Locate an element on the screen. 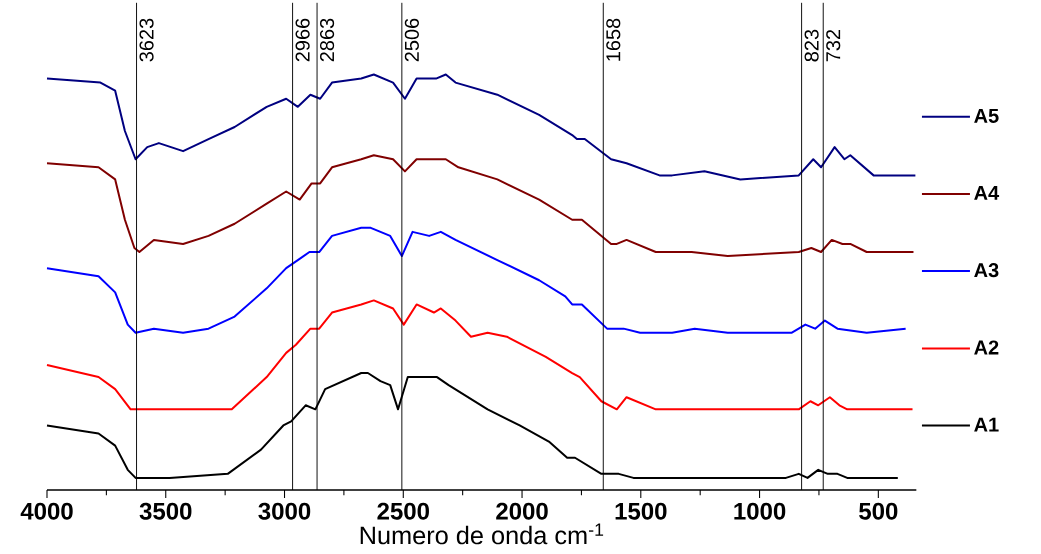 Image resolution: width=1041 pixels, height=554 pixels. x-tick-label: 2500 is located at coordinates (403, 511).